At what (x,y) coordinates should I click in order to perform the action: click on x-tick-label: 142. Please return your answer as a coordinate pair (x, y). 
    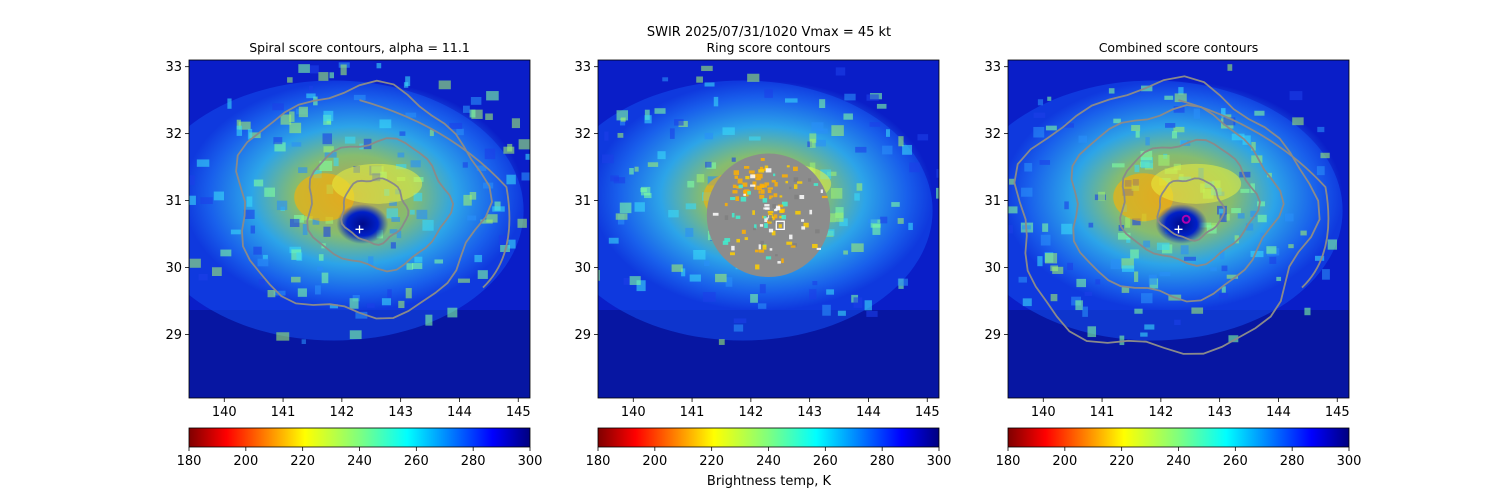
    Looking at the image, I should click on (1160, 412).